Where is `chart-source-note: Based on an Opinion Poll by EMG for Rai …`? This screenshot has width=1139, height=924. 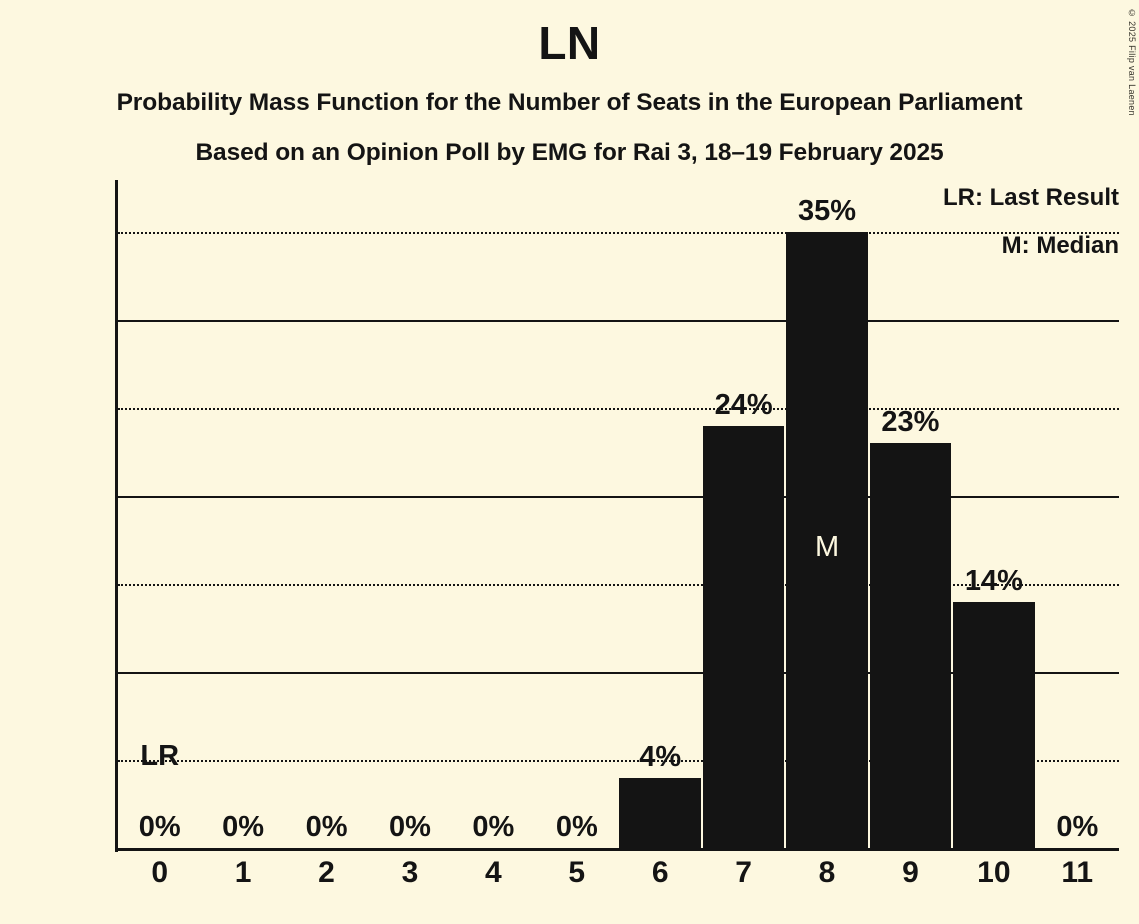 chart-source-note: Based on an Opinion Poll by EMG for Rai … is located at coordinates (569, 152).